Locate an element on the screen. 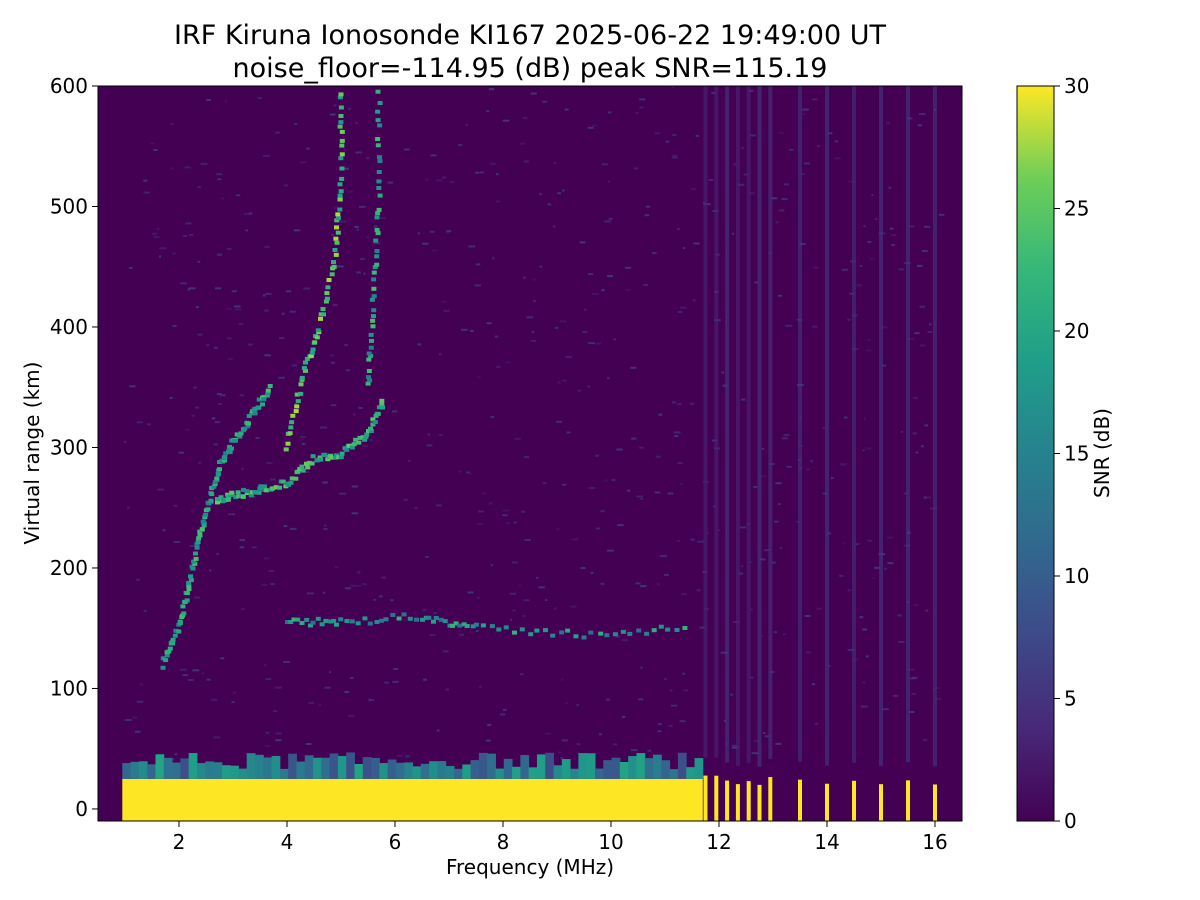 Image resolution: width=1200 pixels, height=900 pixels. y-tick-label: 200 is located at coordinates (69, 568).